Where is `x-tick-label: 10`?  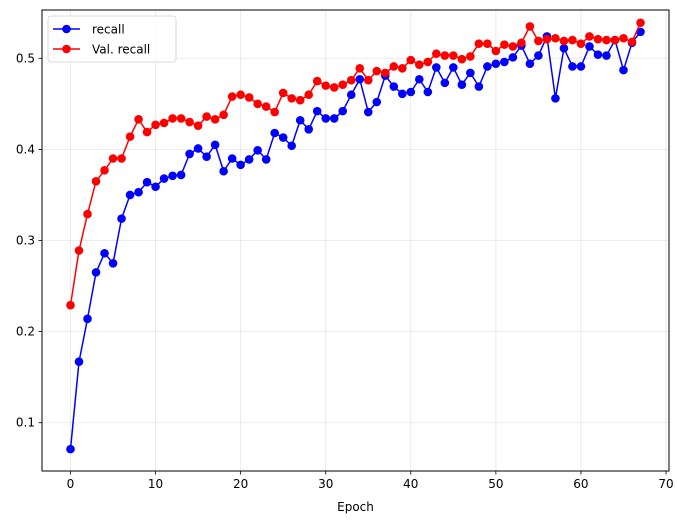 x-tick-label: 10 is located at coordinates (155, 484).